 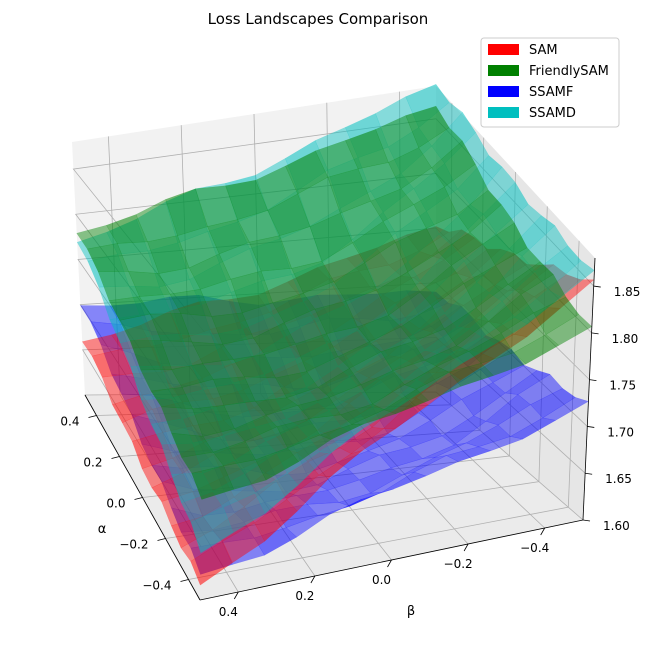 I want to click on chart-title: Loss Landscapes Comparison, so click(x=318, y=19).